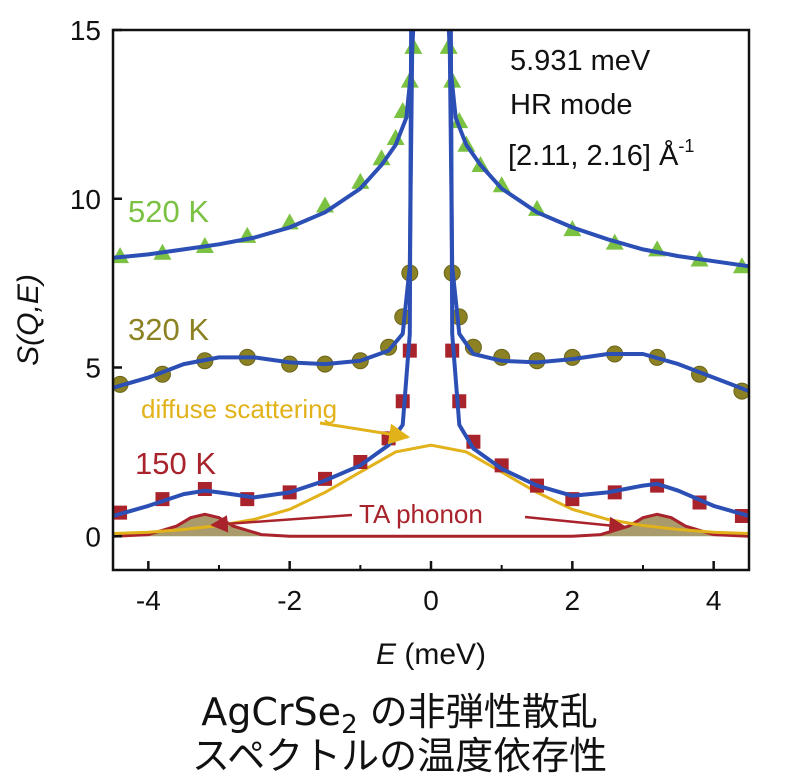 This screenshot has height=783, width=799. I want to click on x-tick-label: 0, so click(431, 600).